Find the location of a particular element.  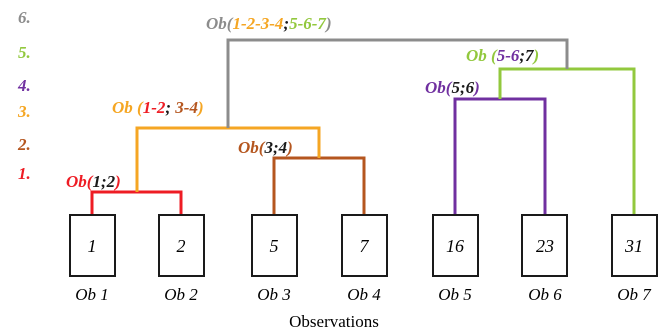

level-label-3: 3. is located at coordinates (24, 111).